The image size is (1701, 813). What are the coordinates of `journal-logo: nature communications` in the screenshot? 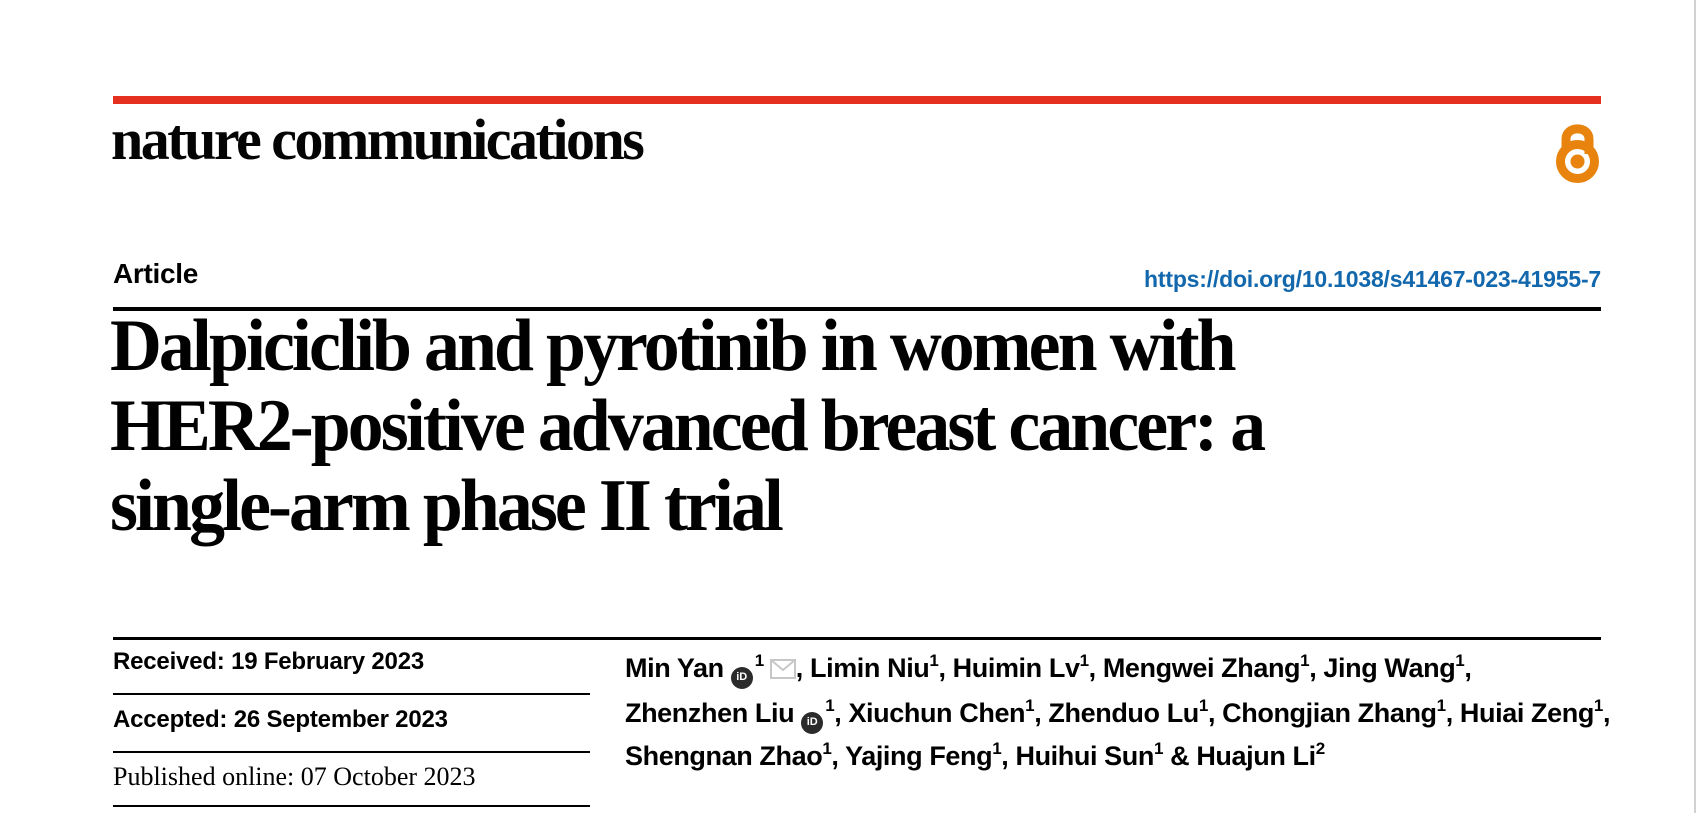 It's located at (378, 139).